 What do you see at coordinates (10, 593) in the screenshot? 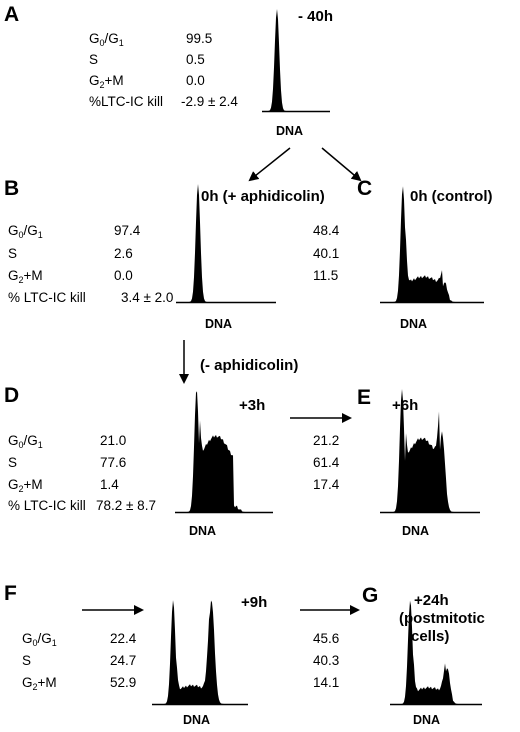
I see `panel-letter-f: F` at bounding box center [10, 593].